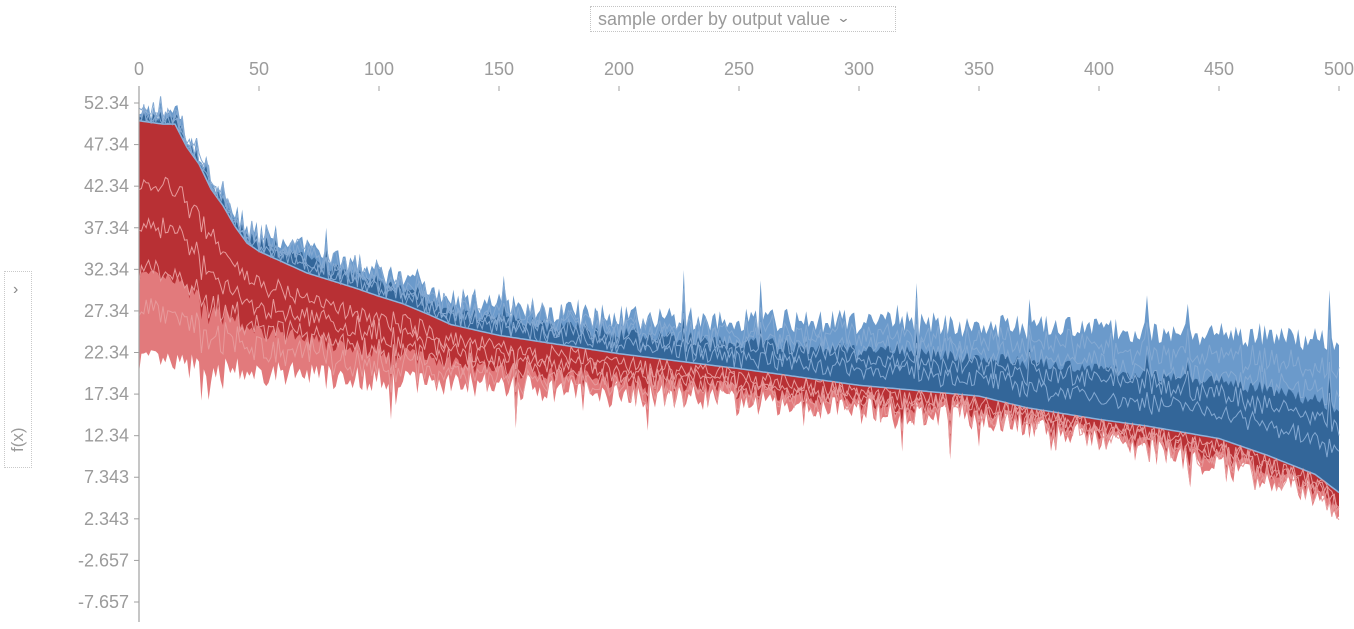 Image resolution: width=1354 pixels, height=629 pixels. What do you see at coordinates (106, 477) in the screenshot?
I see `y-tick-label: 7.343` at bounding box center [106, 477].